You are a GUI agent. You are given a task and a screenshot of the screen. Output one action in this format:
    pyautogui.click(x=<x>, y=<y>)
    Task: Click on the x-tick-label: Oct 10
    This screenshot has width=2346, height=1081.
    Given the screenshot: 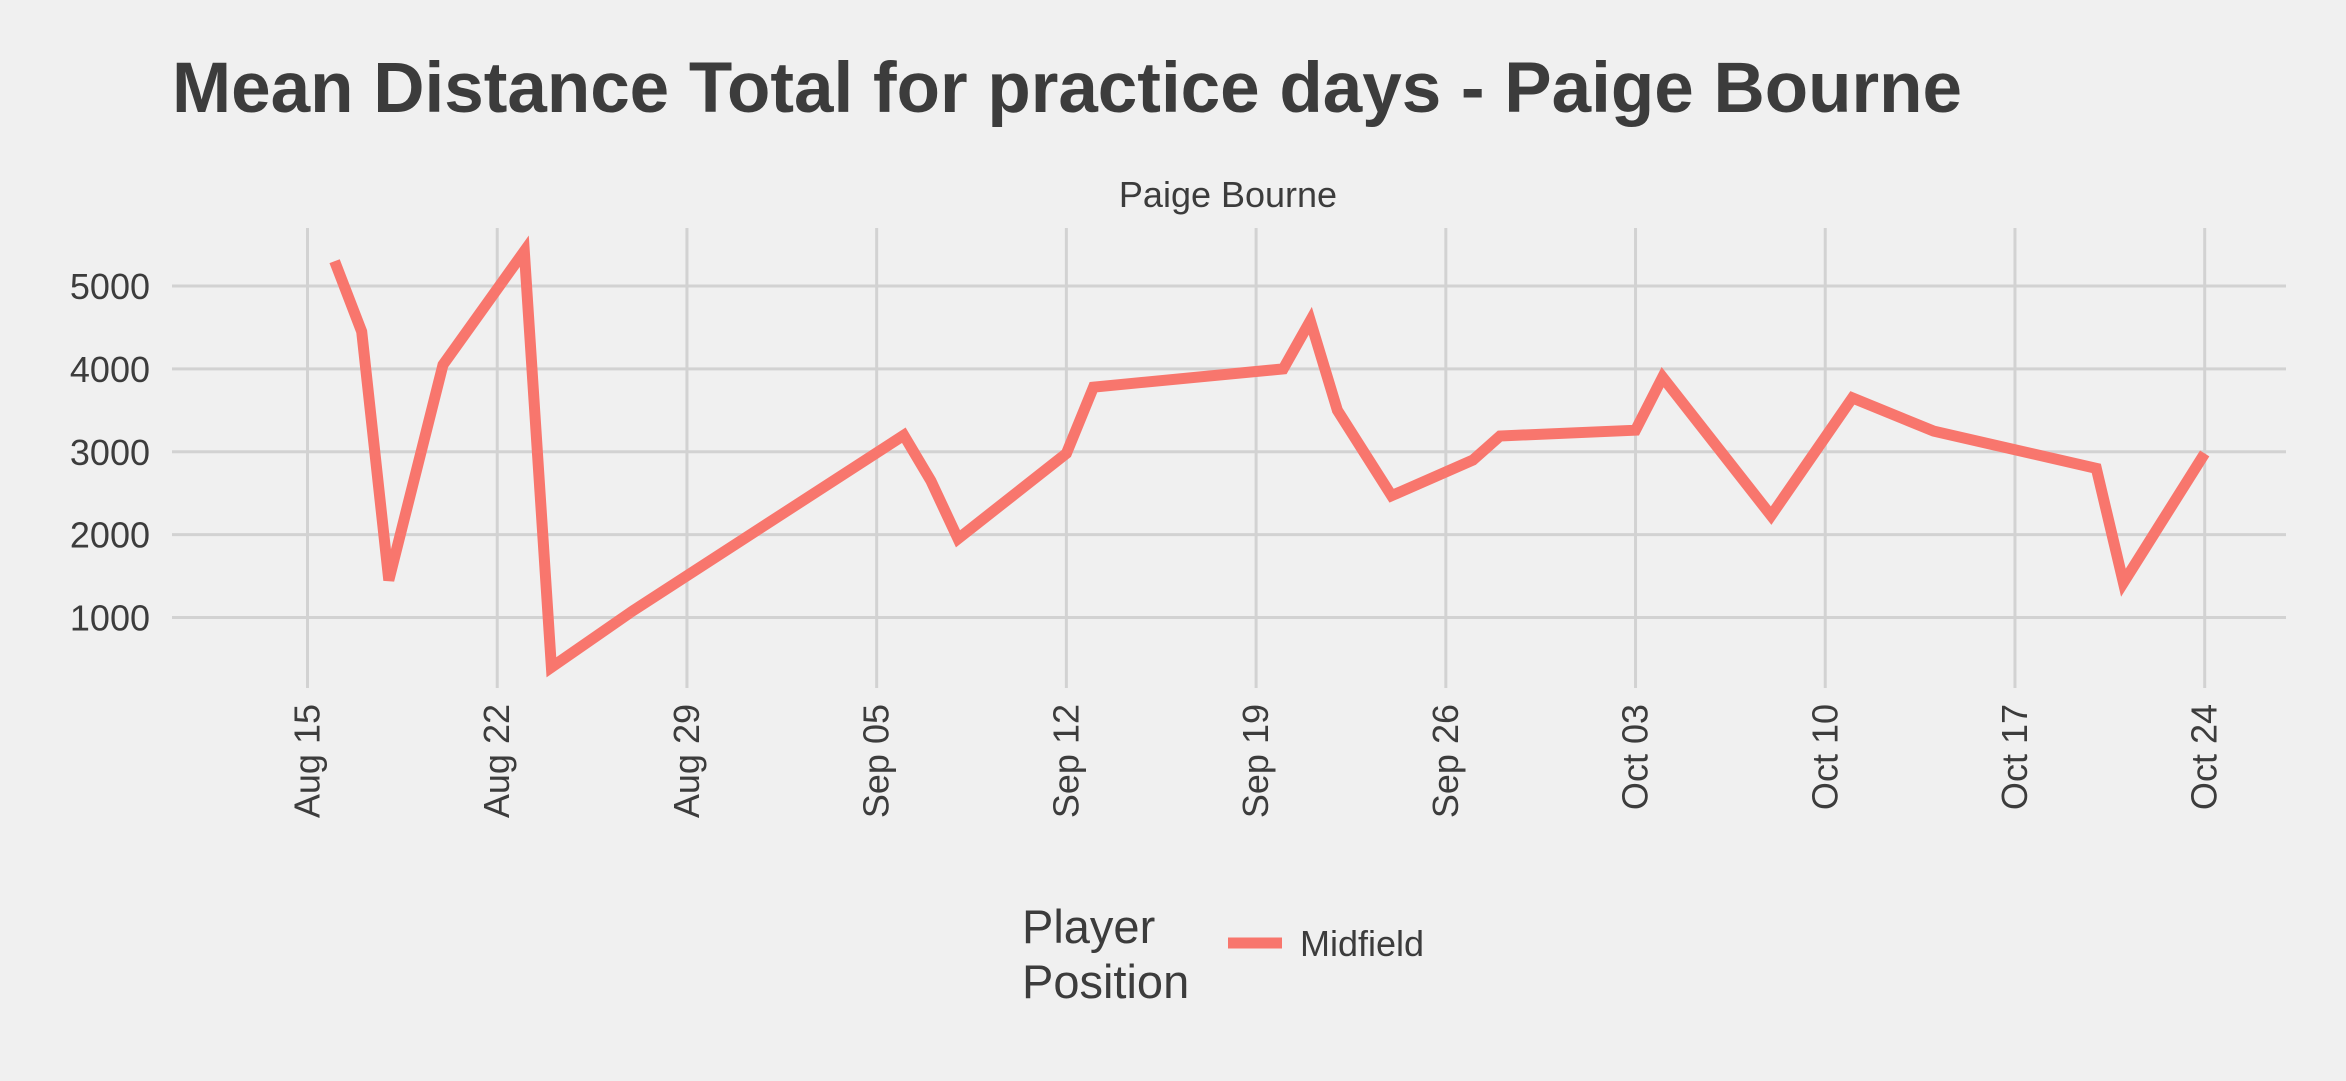 What is the action you would take?
    pyautogui.click(x=1824, y=757)
    